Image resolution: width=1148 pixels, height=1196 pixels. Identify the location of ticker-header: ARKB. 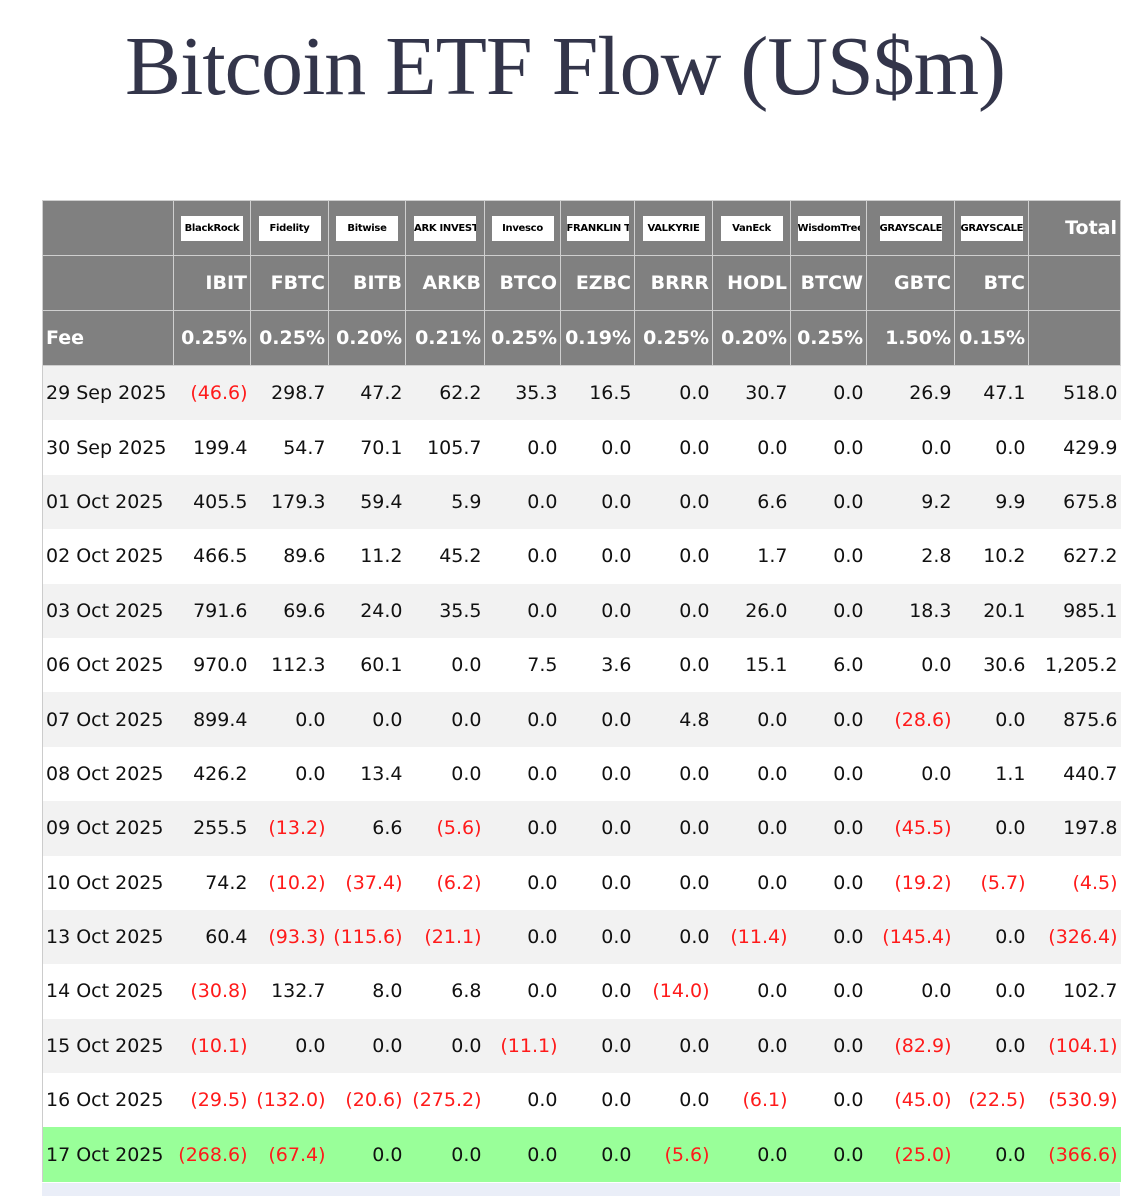
(445, 283).